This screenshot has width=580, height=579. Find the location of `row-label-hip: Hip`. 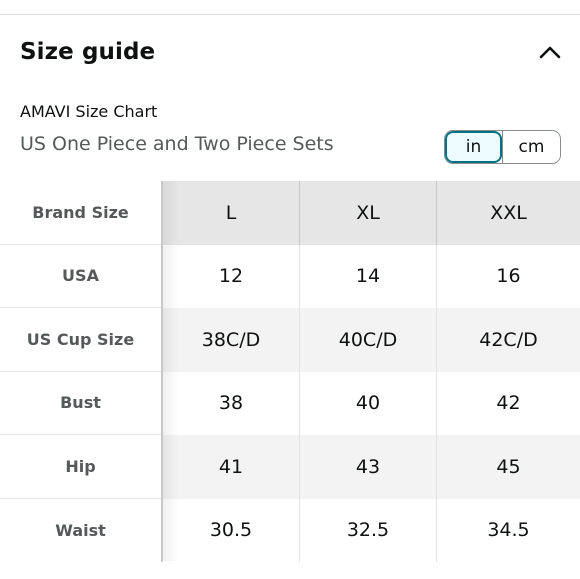

row-label-hip: Hip is located at coordinates (80, 467).